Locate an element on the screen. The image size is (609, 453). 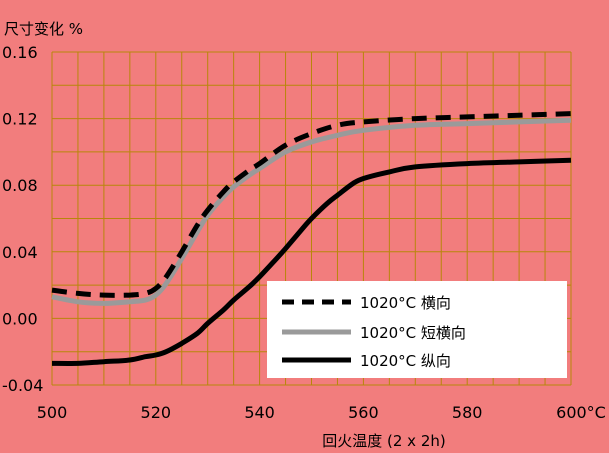
legend-label: 1020°C 短横向 is located at coordinates (413, 333).